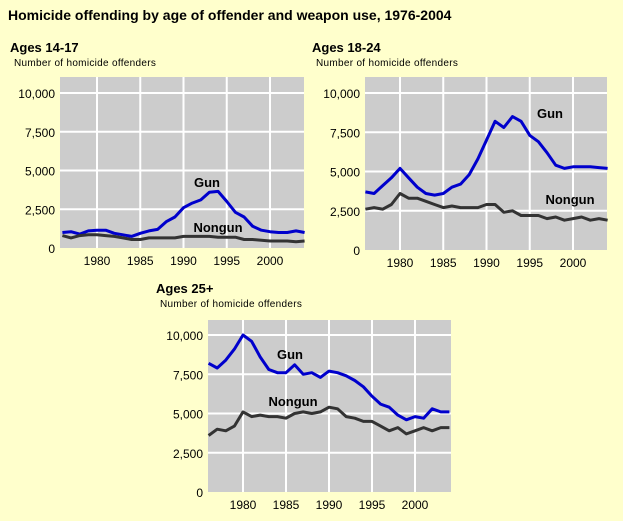 The height and width of the screenshot is (521, 623). Describe the element at coordinates (346, 47) in the screenshot. I see `panel-title: Ages 18-24` at that location.